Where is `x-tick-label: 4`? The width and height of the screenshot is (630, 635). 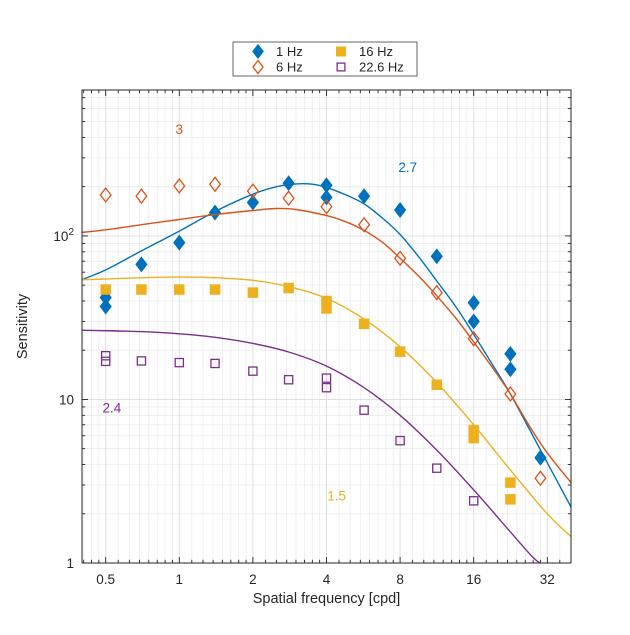 x-tick-label: 4 is located at coordinates (327, 579).